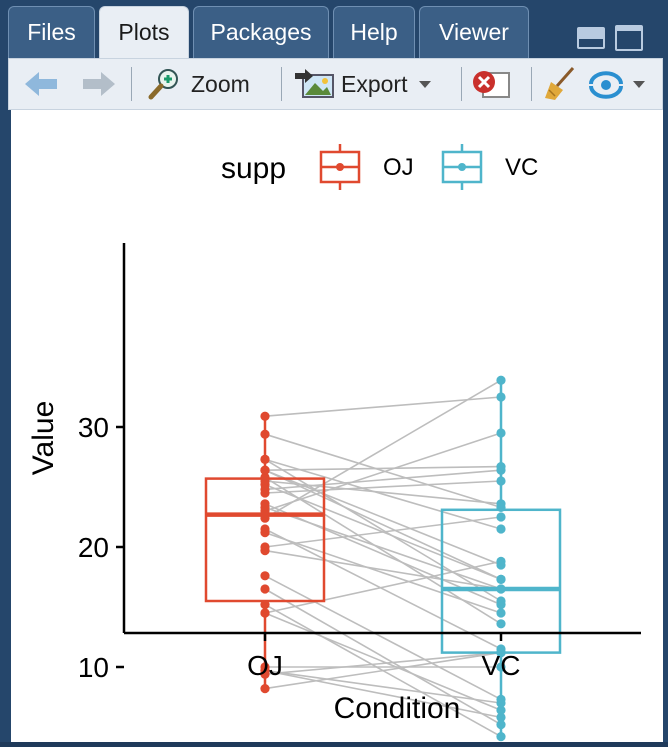 The height and width of the screenshot is (747, 668). I want to click on back-button, so click(41, 84).